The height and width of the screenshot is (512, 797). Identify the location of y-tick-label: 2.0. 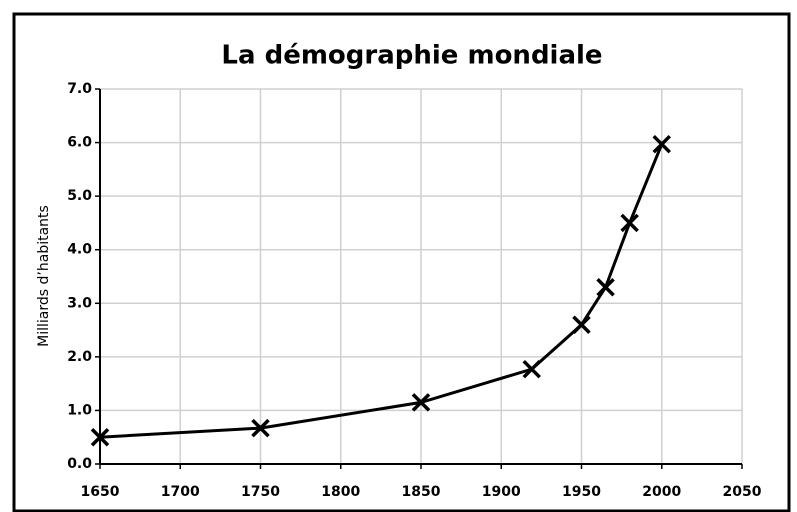
(79, 357).